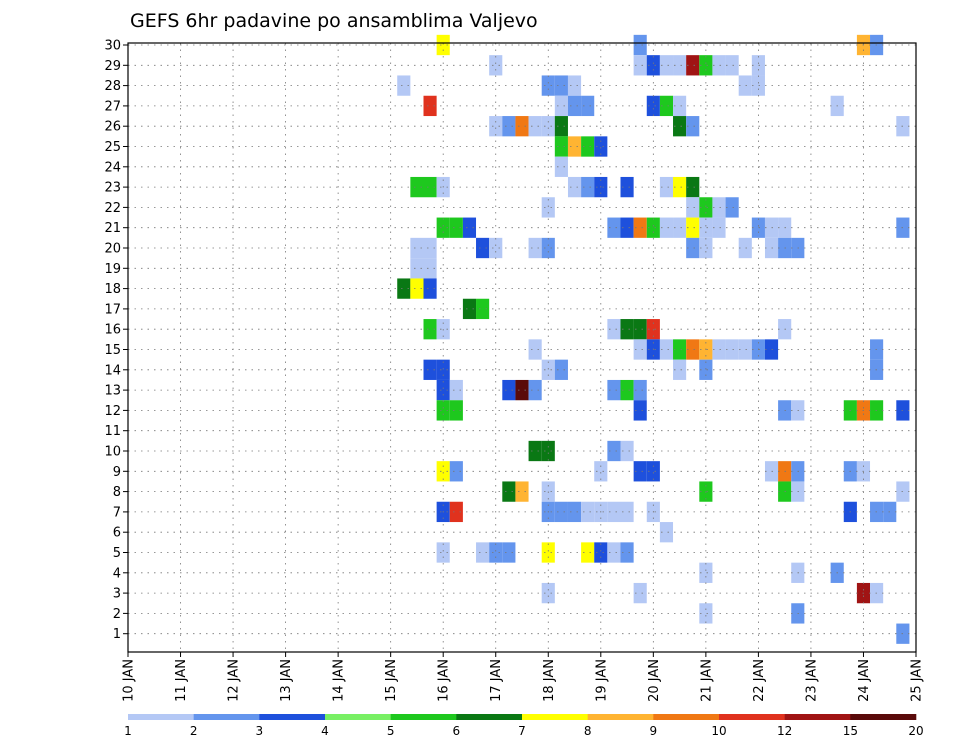 This screenshot has height=742, width=960. Describe the element at coordinates (117, 573) in the screenshot. I see `y-tick-label: 4` at that location.